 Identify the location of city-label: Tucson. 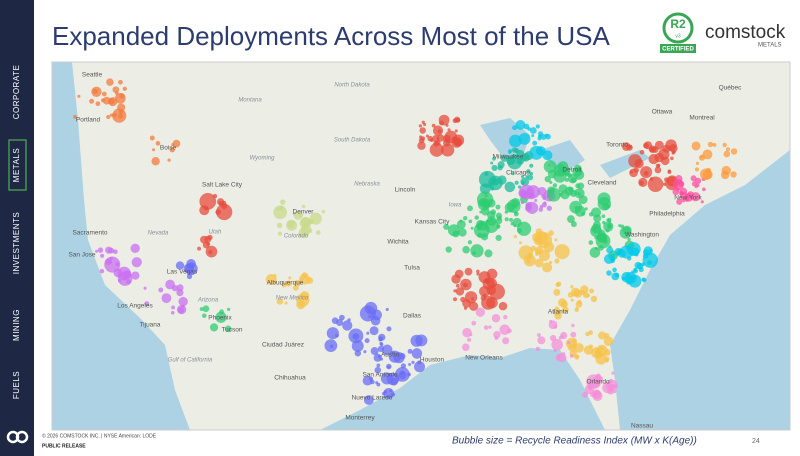
(231, 330).